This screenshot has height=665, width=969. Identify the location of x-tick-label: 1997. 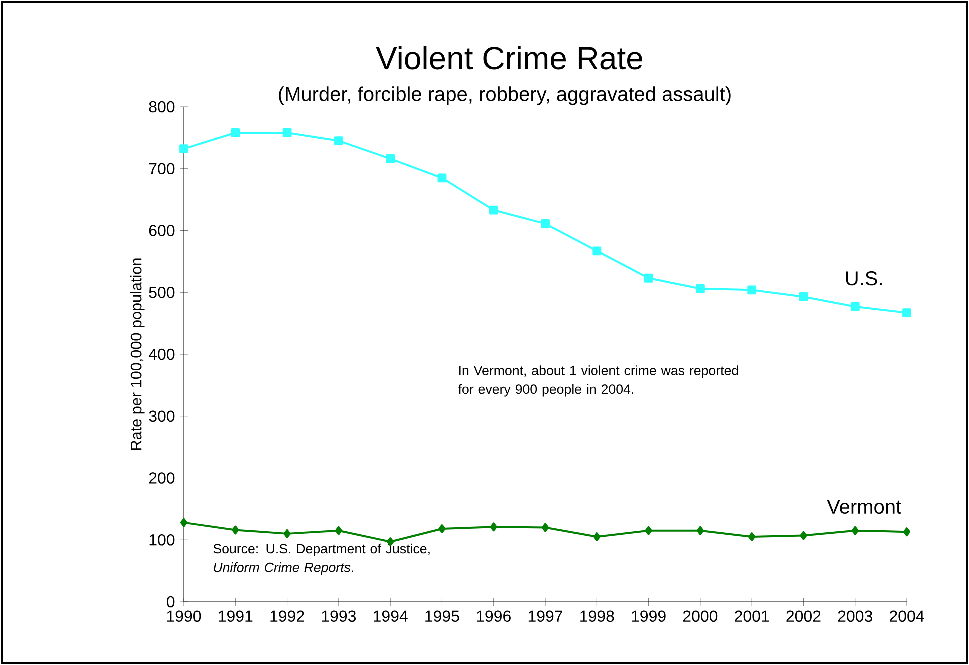
(545, 616).